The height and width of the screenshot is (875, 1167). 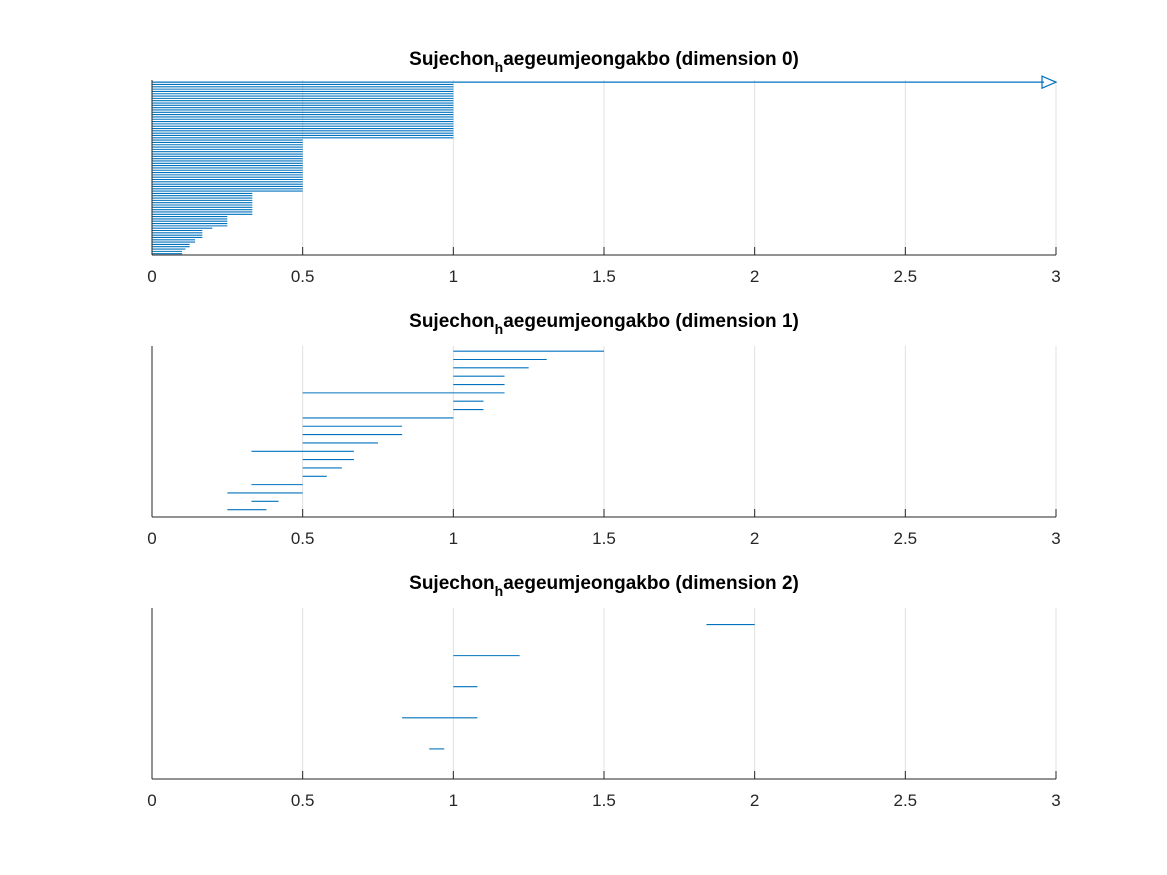 I want to click on panel-title: Sujechonhaegeumjeongakbo (dimension 2), so click(x=604, y=586).